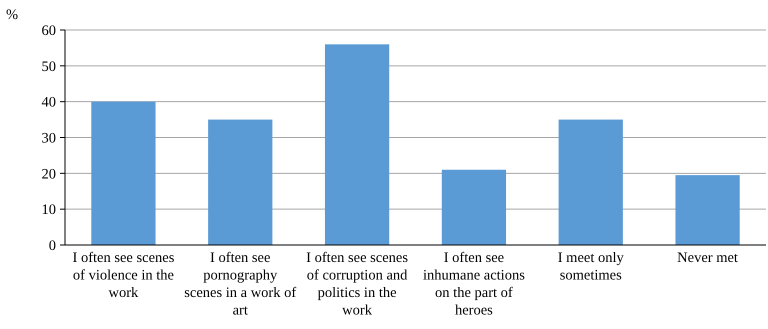 The width and height of the screenshot is (768, 329). What do you see at coordinates (49, 66) in the screenshot?
I see `y-tick-label: 50` at bounding box center [49, 66].